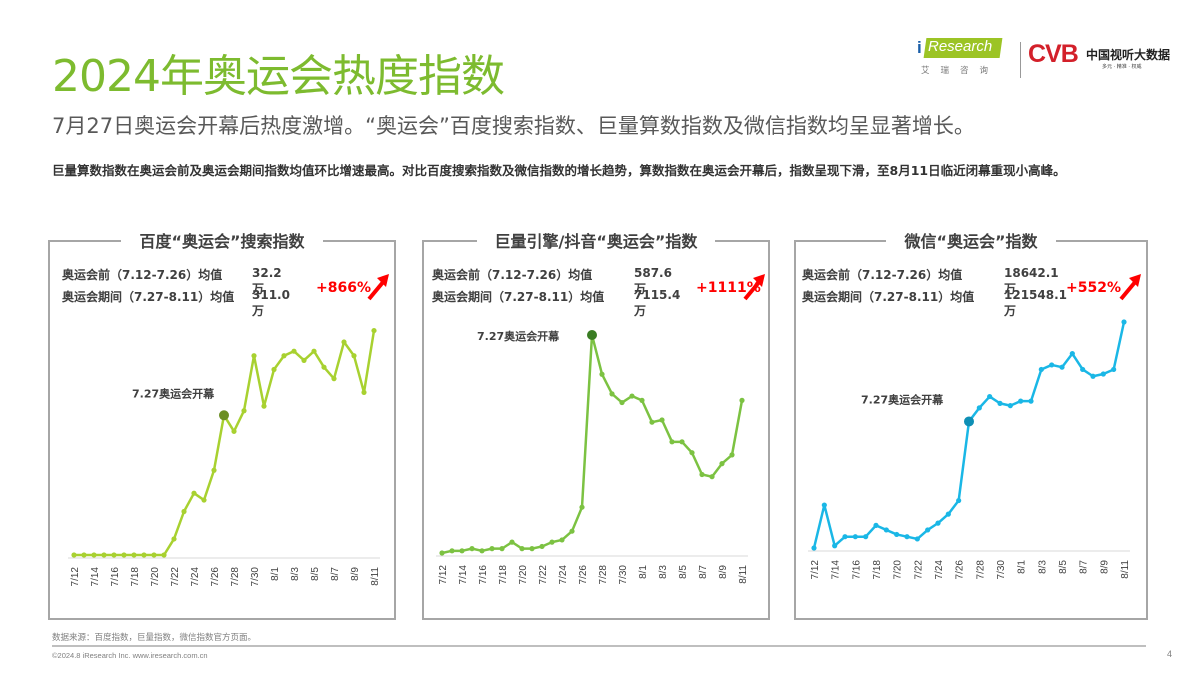  What do you see at coordinates (1170, 654) in the screenshot?
I see `page-number: 4` at bounding box center [1170, 654].